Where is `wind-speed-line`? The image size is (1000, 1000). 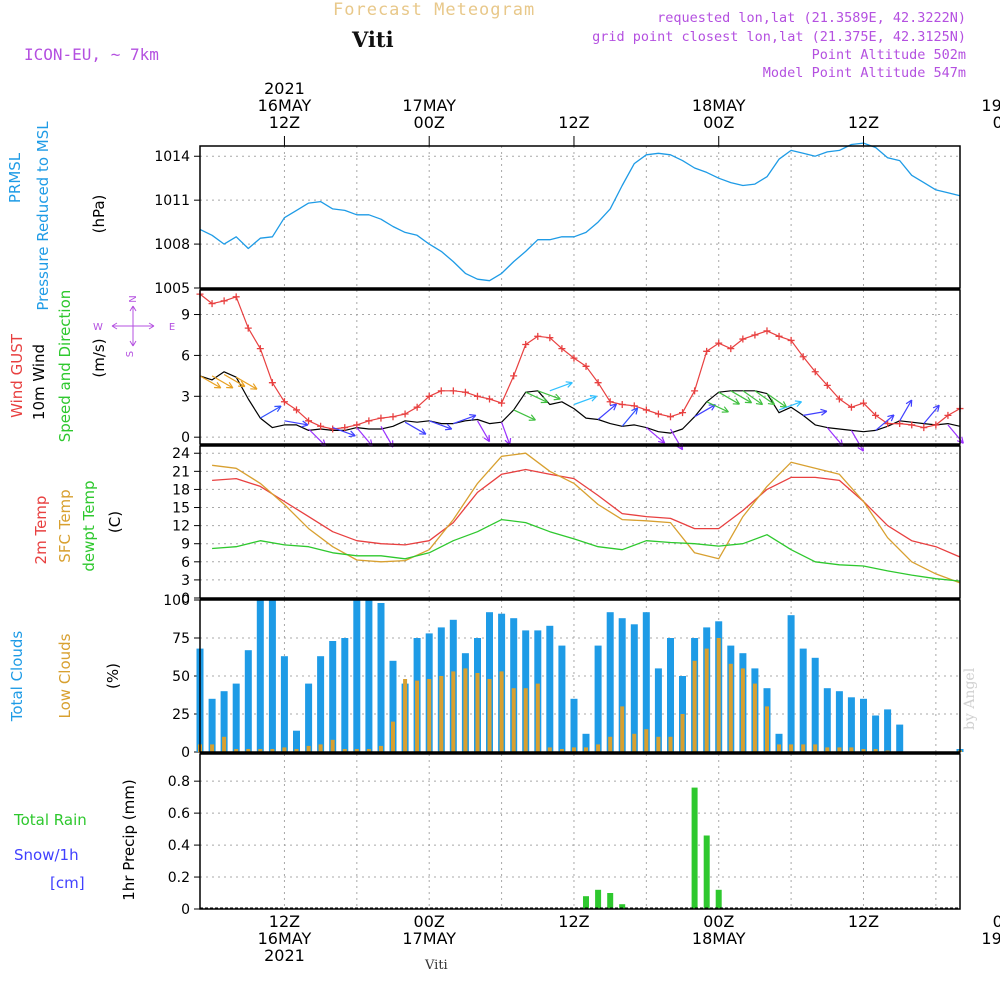
wind-speed-line is located at coordinates (580, 402).